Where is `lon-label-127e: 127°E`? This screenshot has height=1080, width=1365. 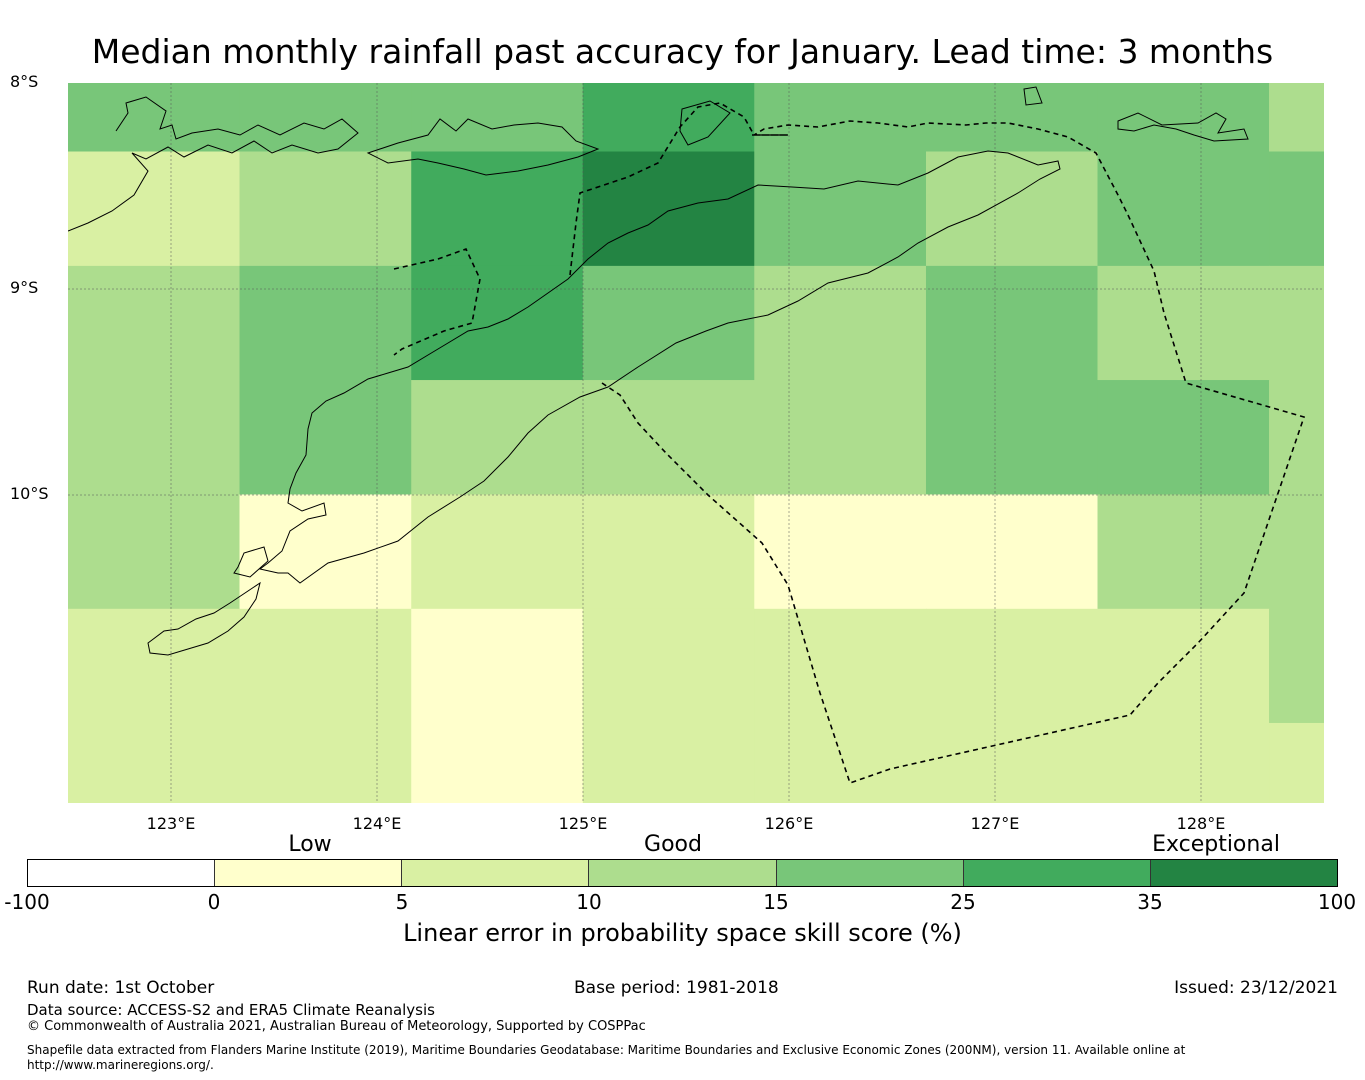 lon-label-127e: 127°E is located at coordinates (995, 823).